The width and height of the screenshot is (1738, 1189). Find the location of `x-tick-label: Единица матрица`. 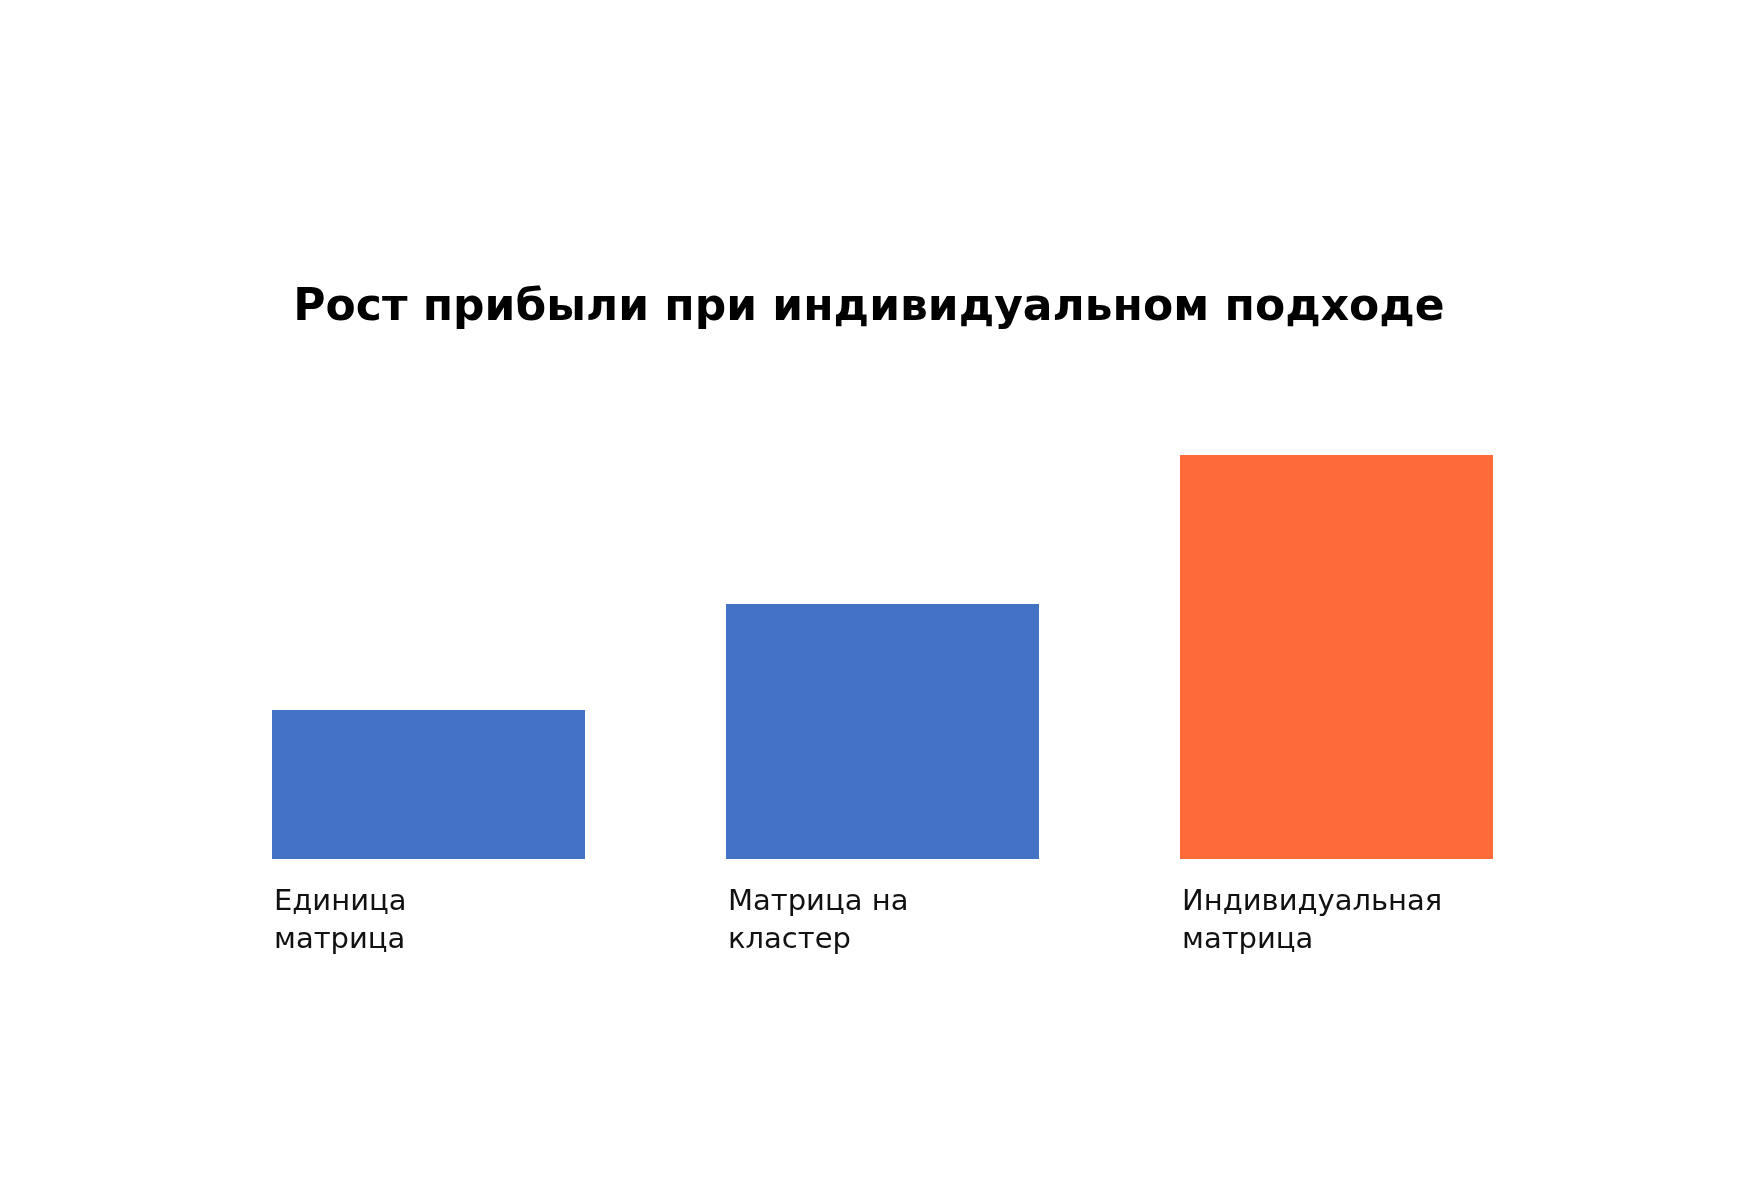

x-tick-label: Единица матрица is located at coordinates (340, 919).